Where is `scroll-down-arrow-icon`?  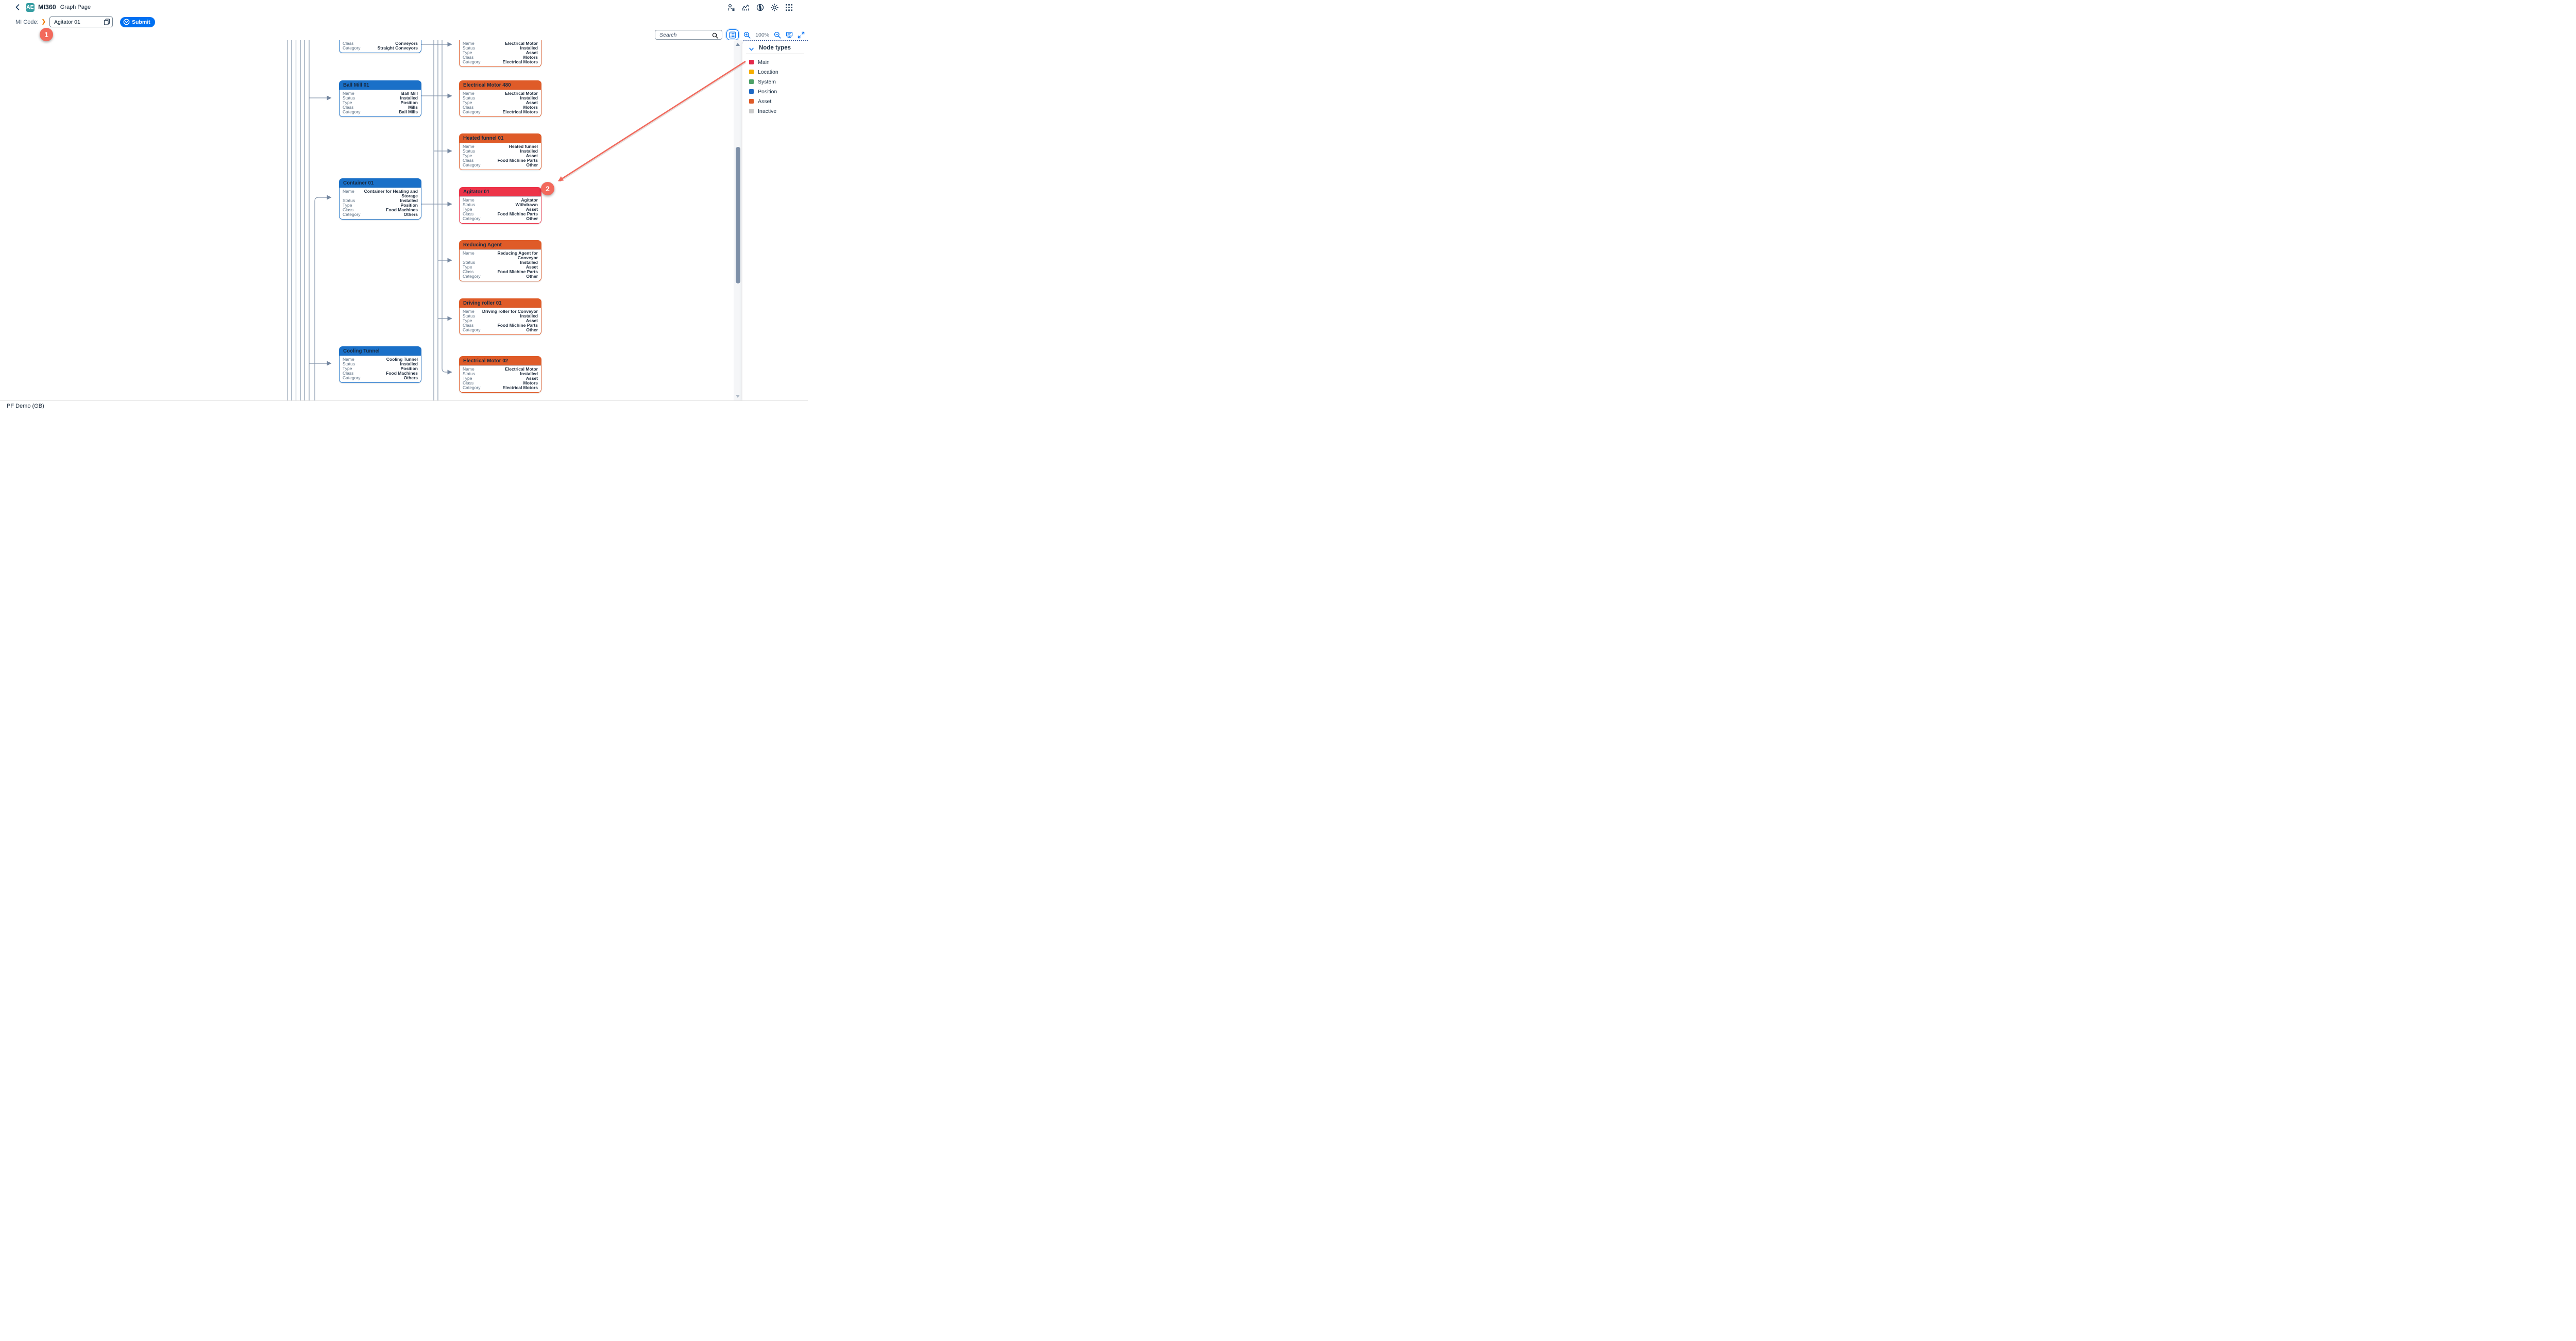
scroll-down-arrow-icon is located at coordinates (738, 397).